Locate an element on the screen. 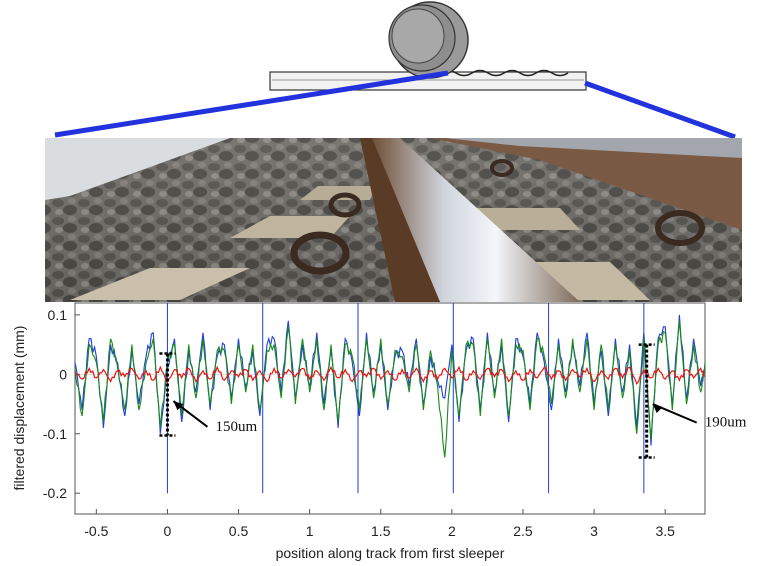  x-axis-ticks: -0.5 0 0.5 1 1.5 2 2.5 3 3.5 is located at coordinates (379, 524).